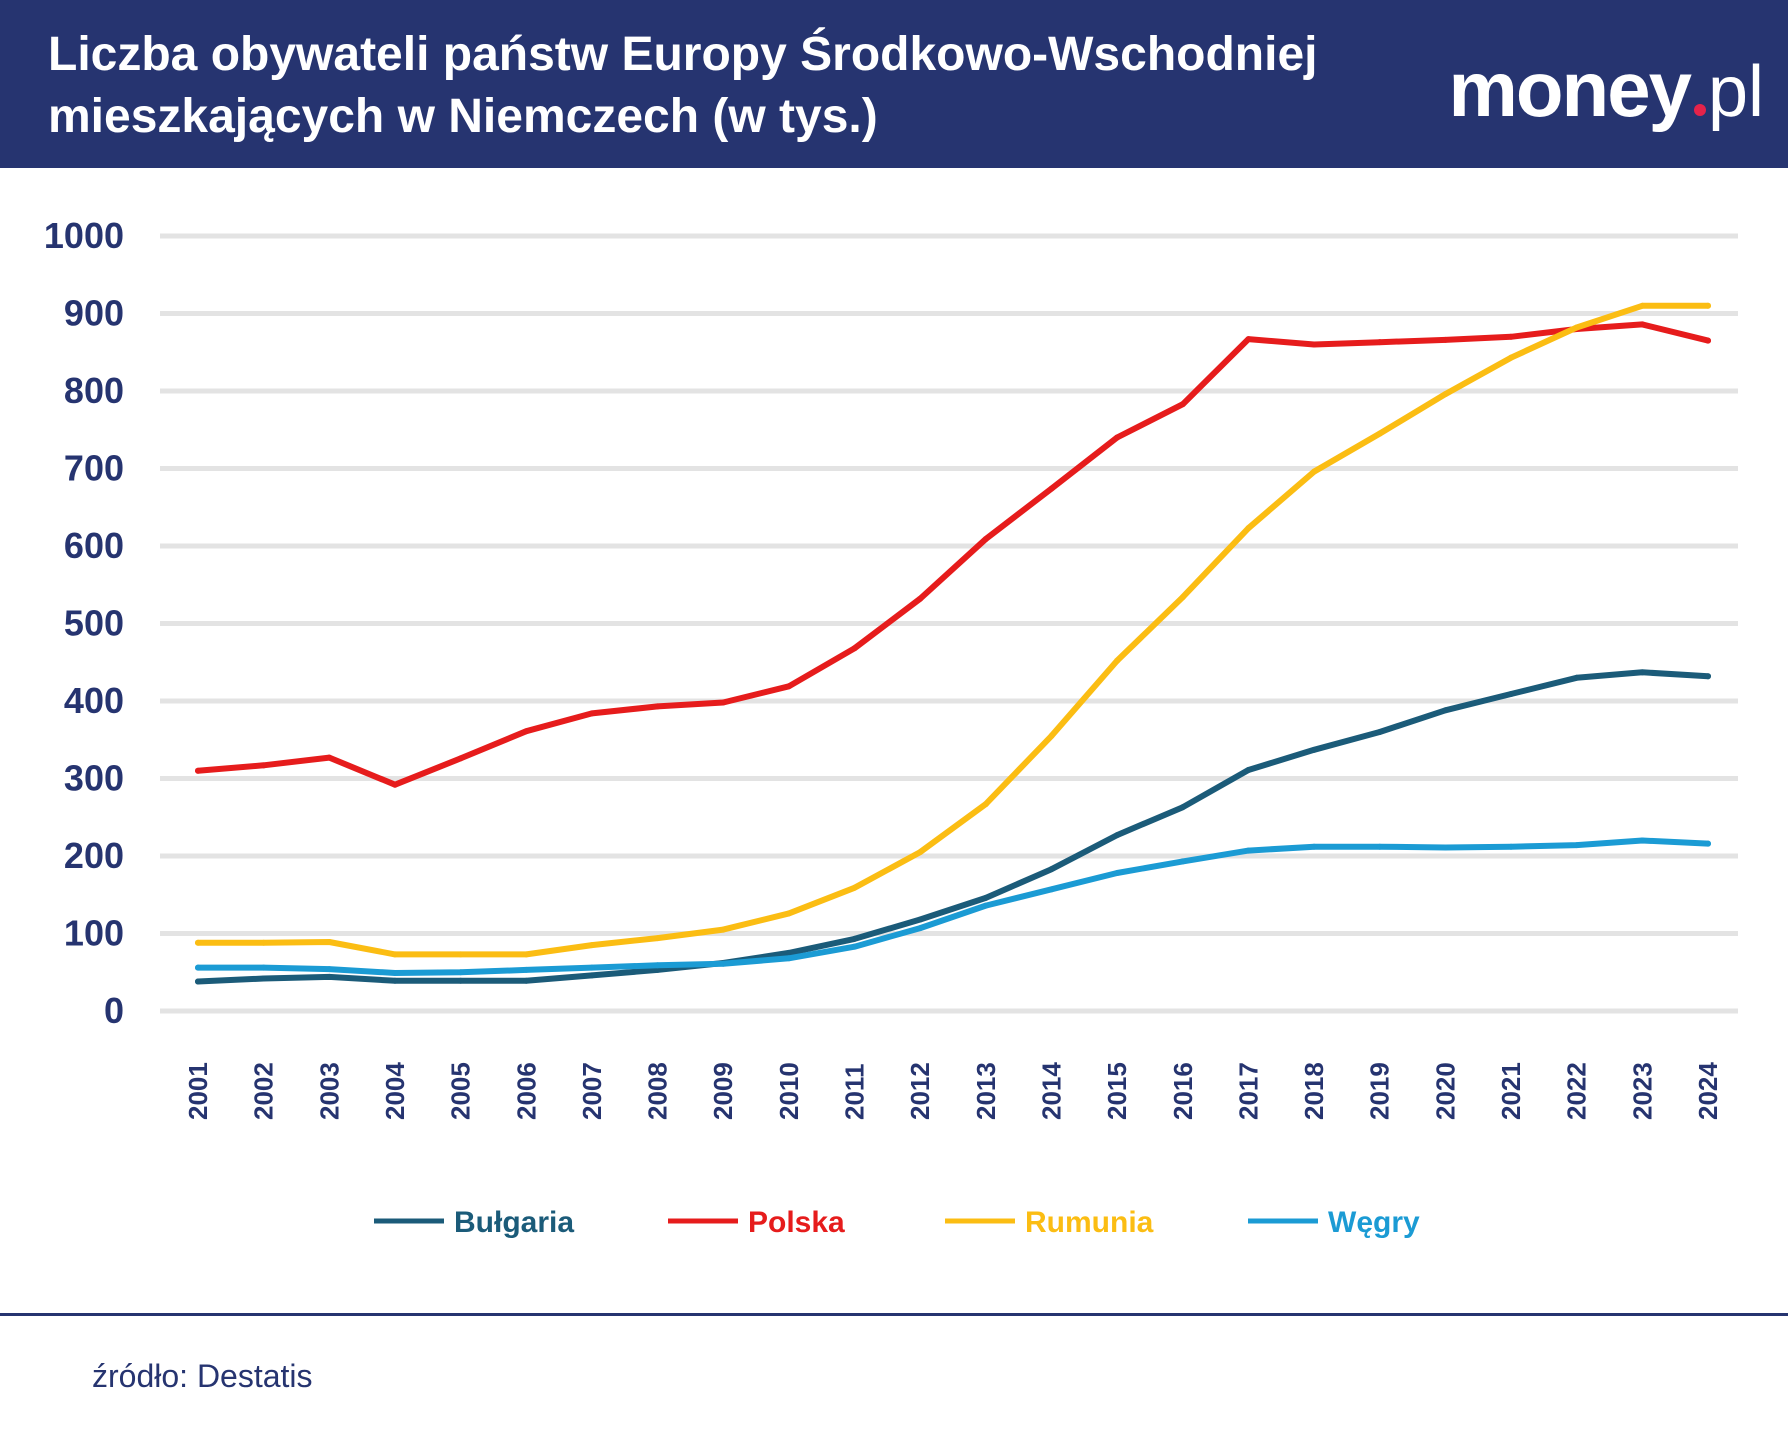 The height and width of the screenshot is (1440, 1788). What do you see at coordinates (114, 1010) in the screenshot?
I see `y-tick-label: 0` at bounding box center [114, 1010].